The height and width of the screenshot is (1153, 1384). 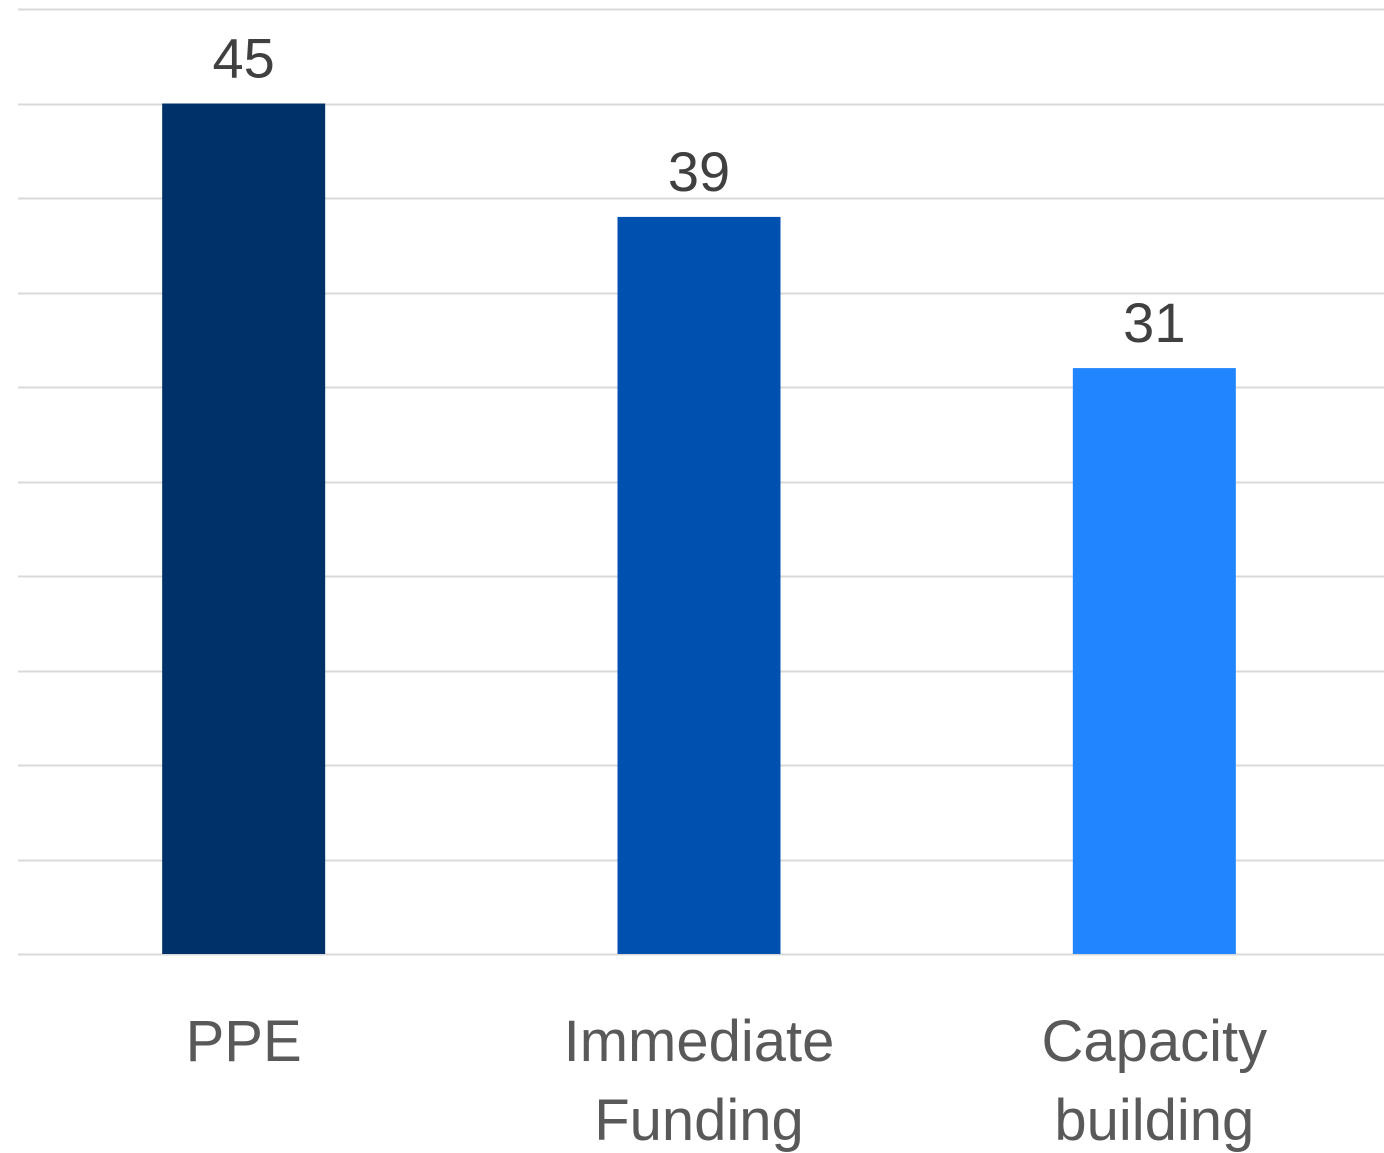 What do you see at coordinates (699, 171) in the screenshot?
I see `data-label: 39` at bounding box center [699, 171].